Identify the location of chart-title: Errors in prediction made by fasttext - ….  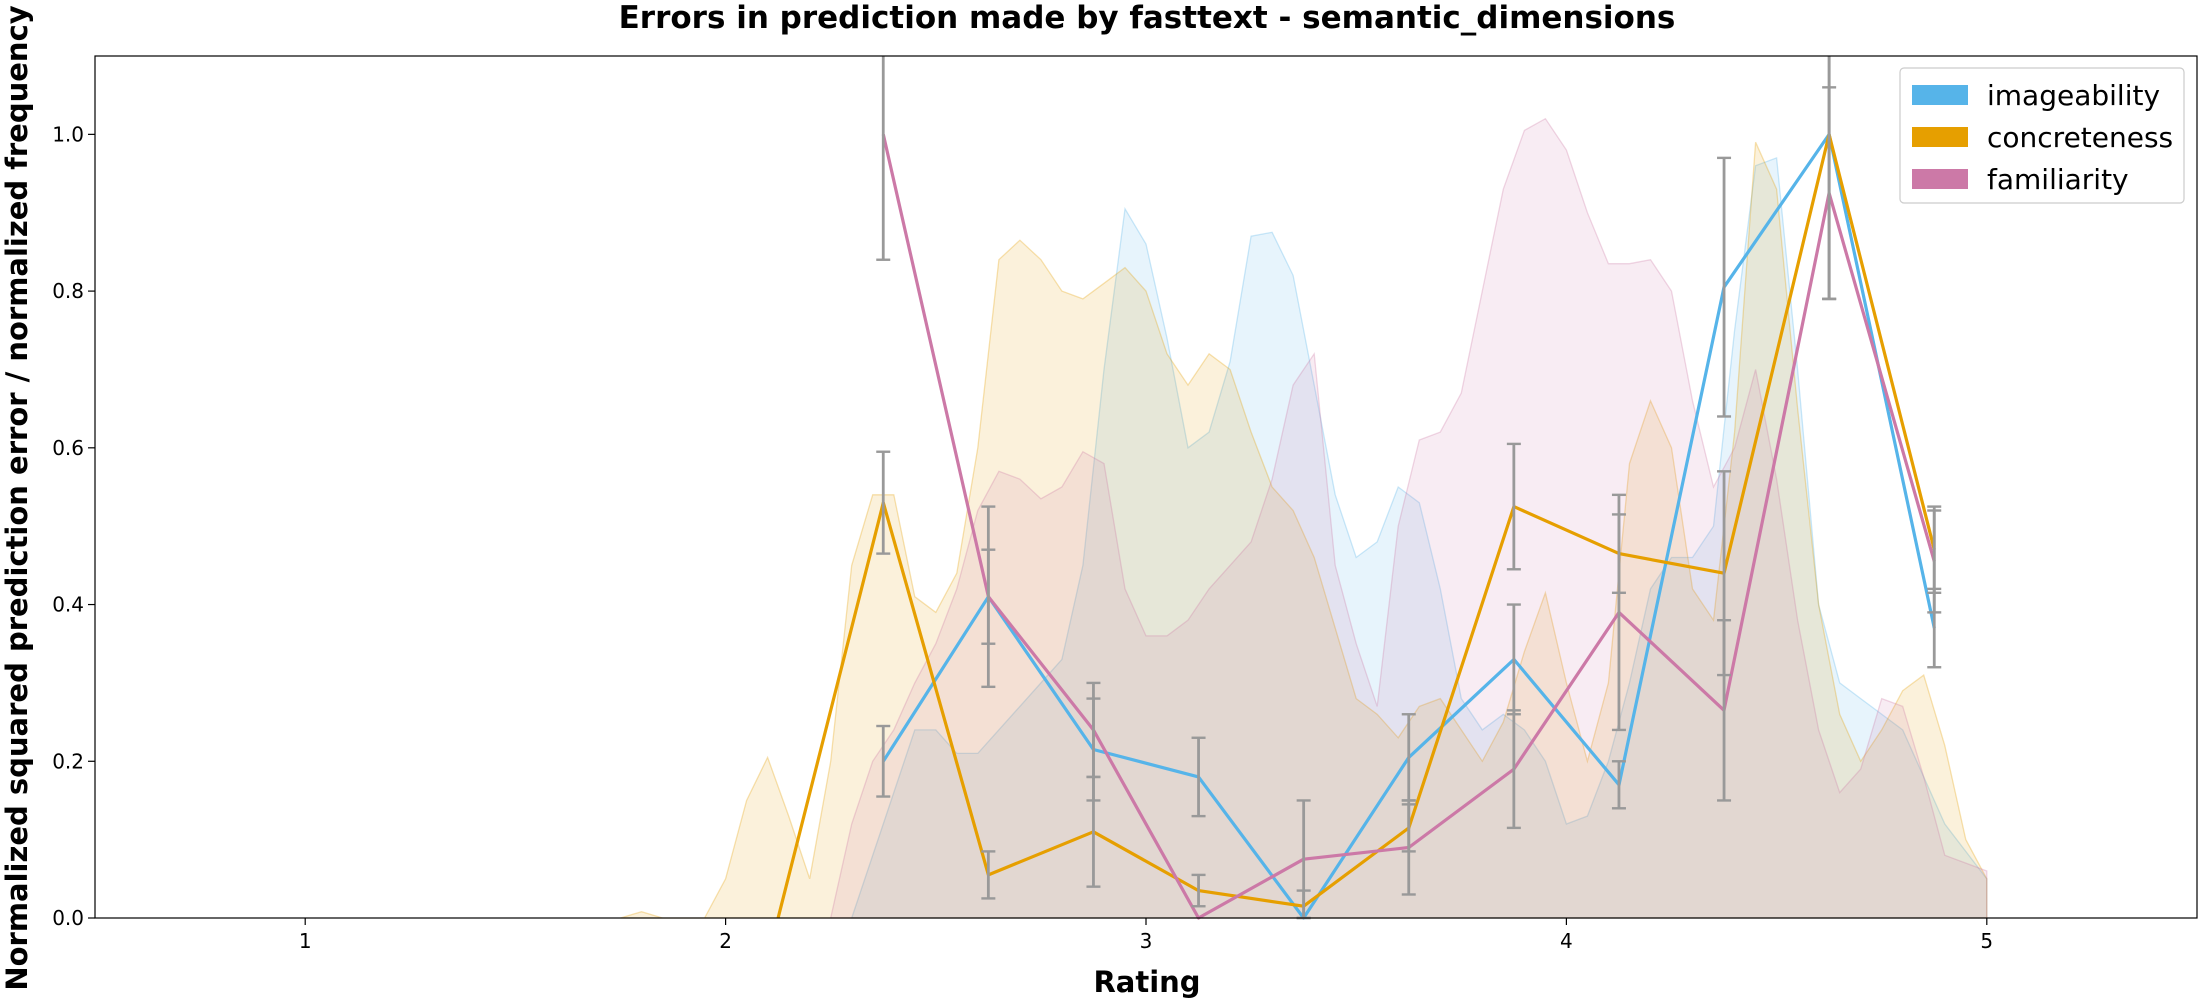
(1147, 18).